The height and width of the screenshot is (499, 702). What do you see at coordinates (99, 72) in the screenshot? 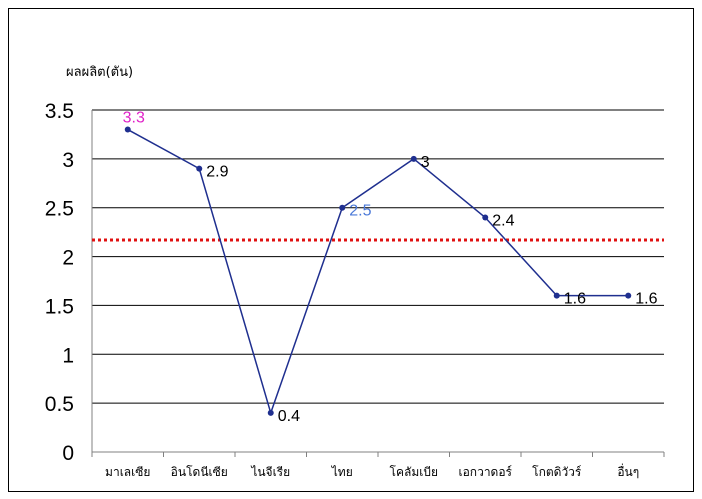
I see `y-axis-label: ผลผลิต(ตัน)` at bounding box center [99, 72].